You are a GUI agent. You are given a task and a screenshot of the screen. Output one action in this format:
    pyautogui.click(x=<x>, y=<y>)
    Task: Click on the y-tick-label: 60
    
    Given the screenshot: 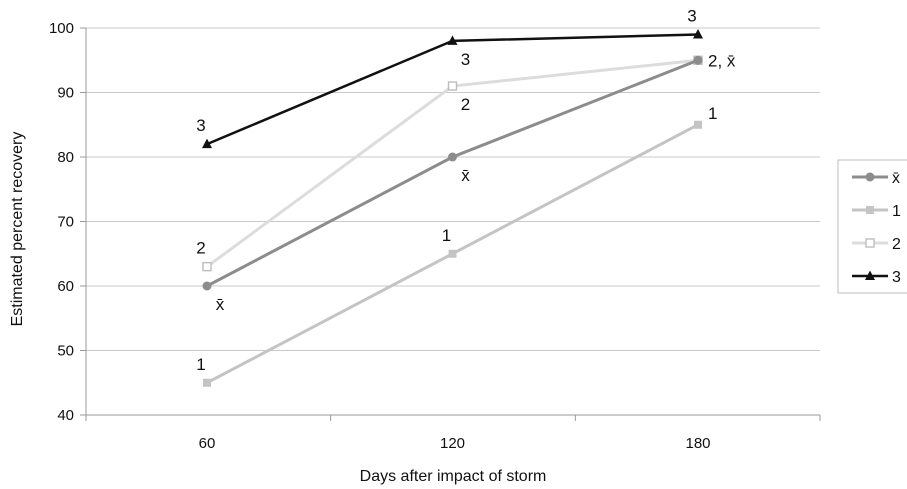 What is the action you would take?
    pyautogui.click(x=65, y=286)
    